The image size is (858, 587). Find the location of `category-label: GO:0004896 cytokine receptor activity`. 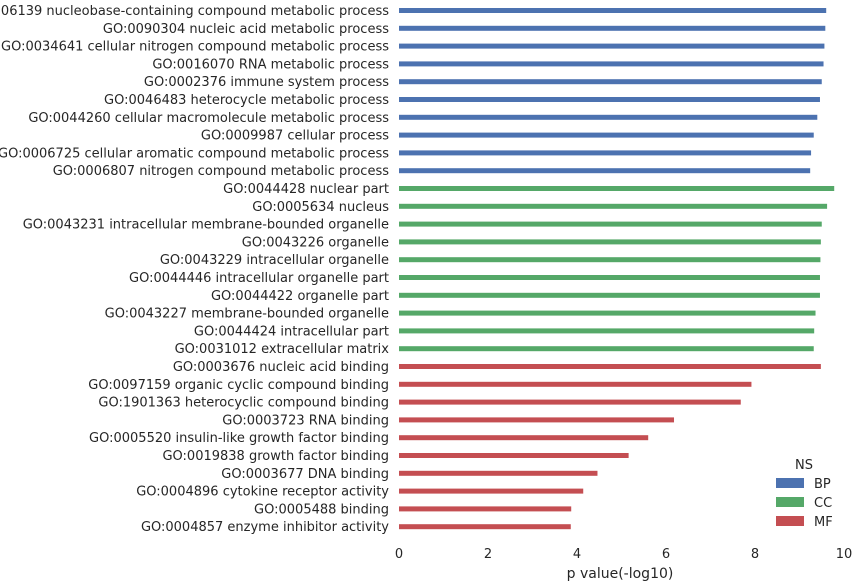

category-label: GO:0004896 cytokine receptor activity is located at coordinates (262, 492).